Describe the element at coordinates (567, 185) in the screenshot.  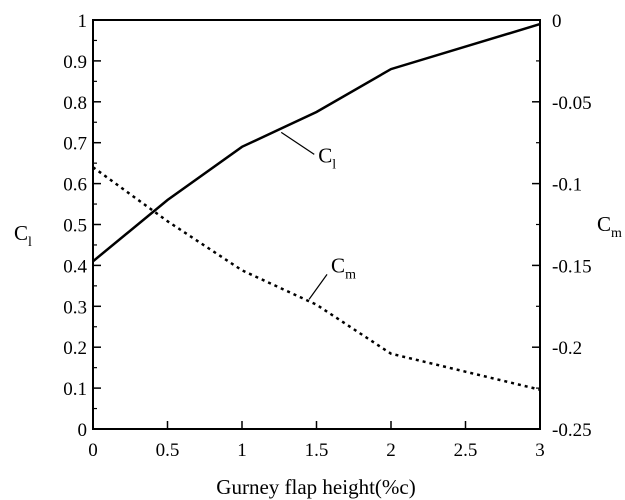
I see `y2-tick-label: -0.1` at that location.